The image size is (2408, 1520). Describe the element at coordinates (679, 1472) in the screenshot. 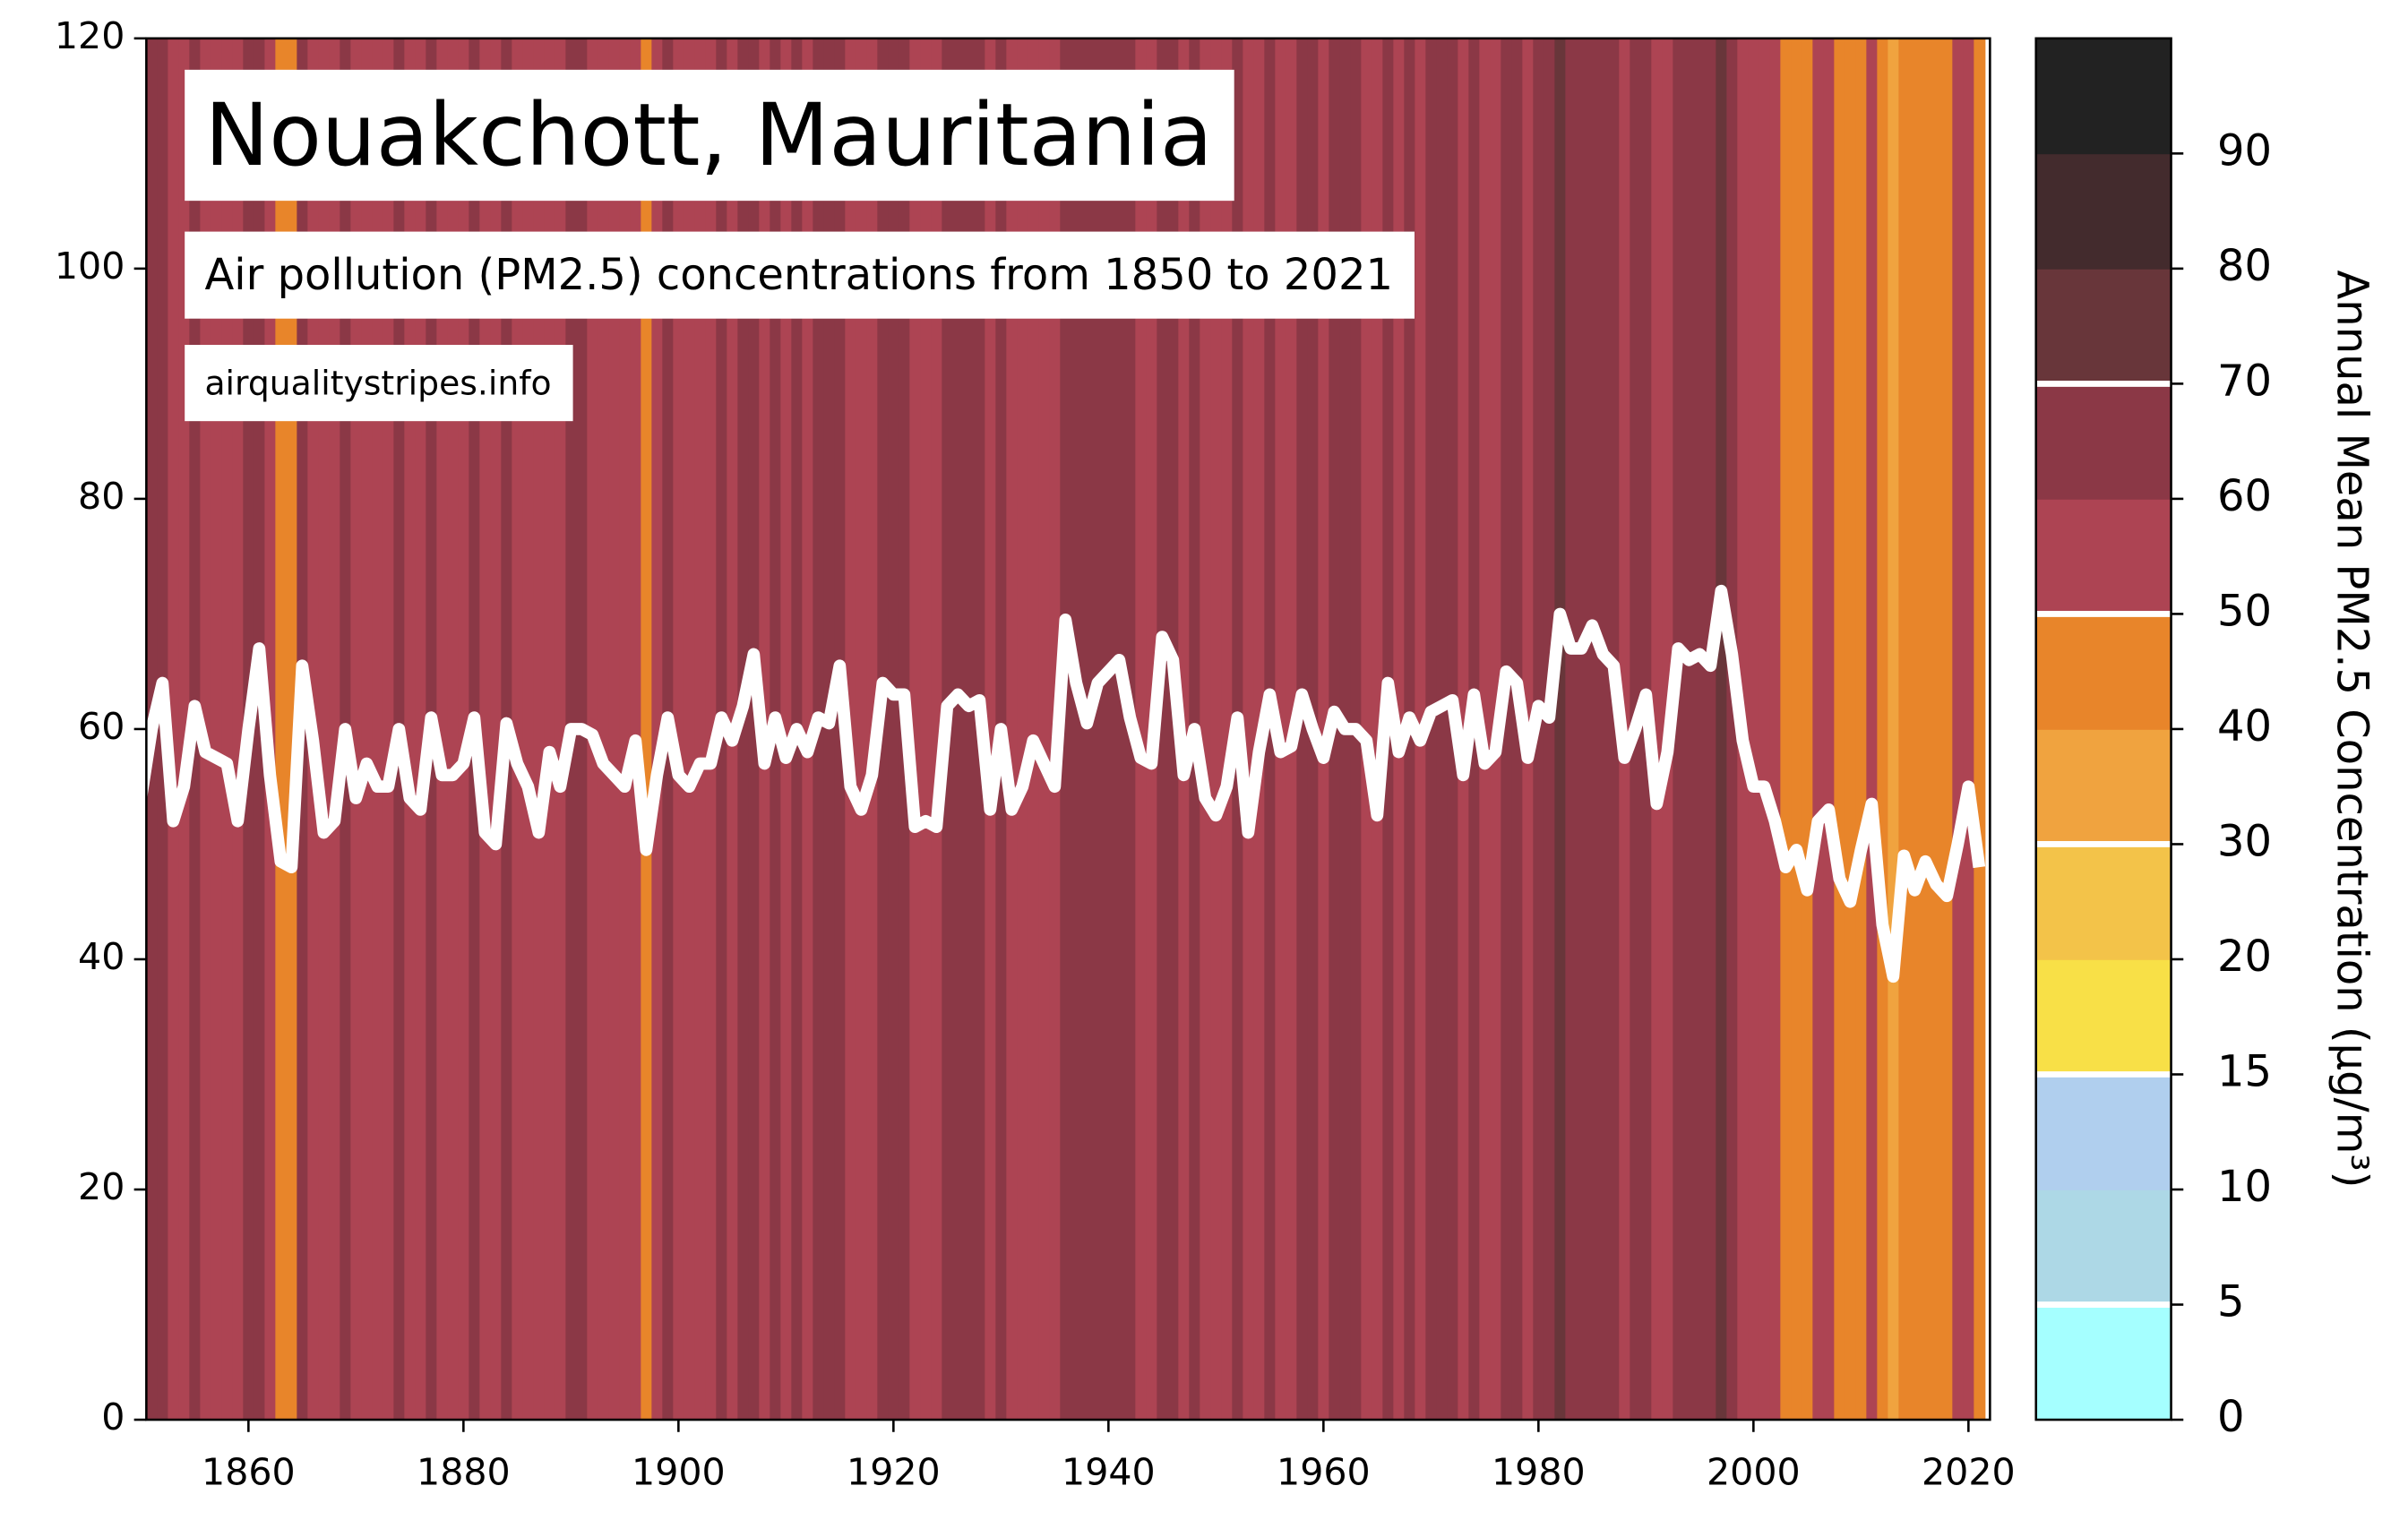

I see `x-tick-label: 1900` at that location.